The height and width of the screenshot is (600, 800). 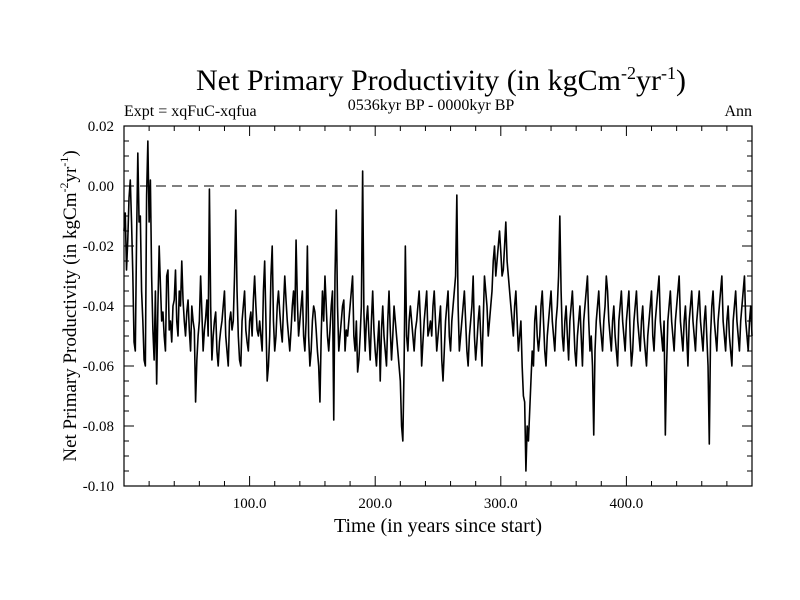 What do you see at coordinates (628, 73) in the screenshot?
I see `chart-title-sup1: -2` at bounding box center [628, 73].